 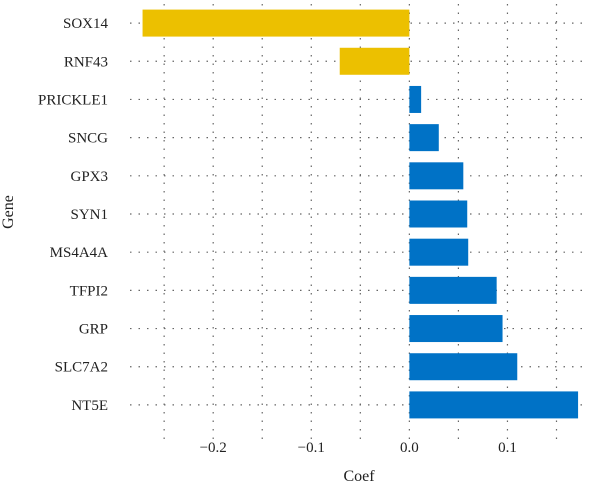 What do you see at coordinates (89, 177) in the screenshot?
I see `y-tick-label: GPX3` at bounding box center [89, 177].